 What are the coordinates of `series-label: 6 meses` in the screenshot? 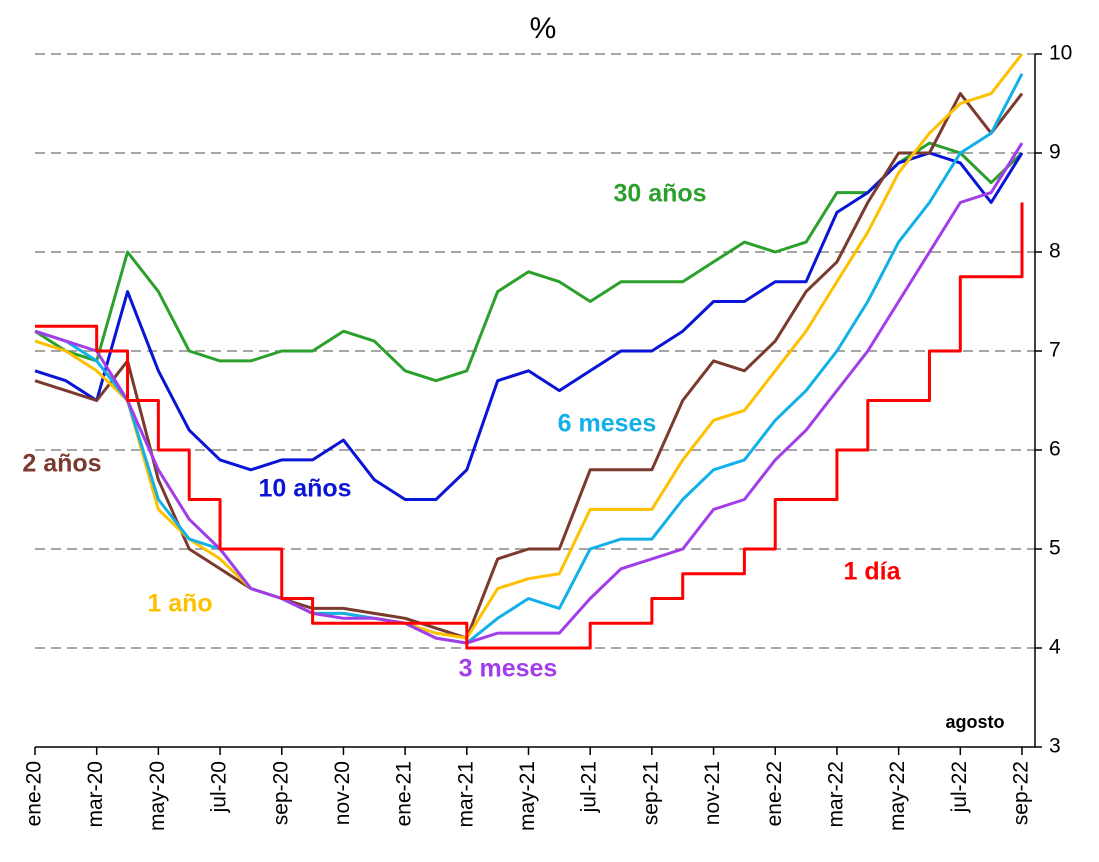 It's located at (607, 424).